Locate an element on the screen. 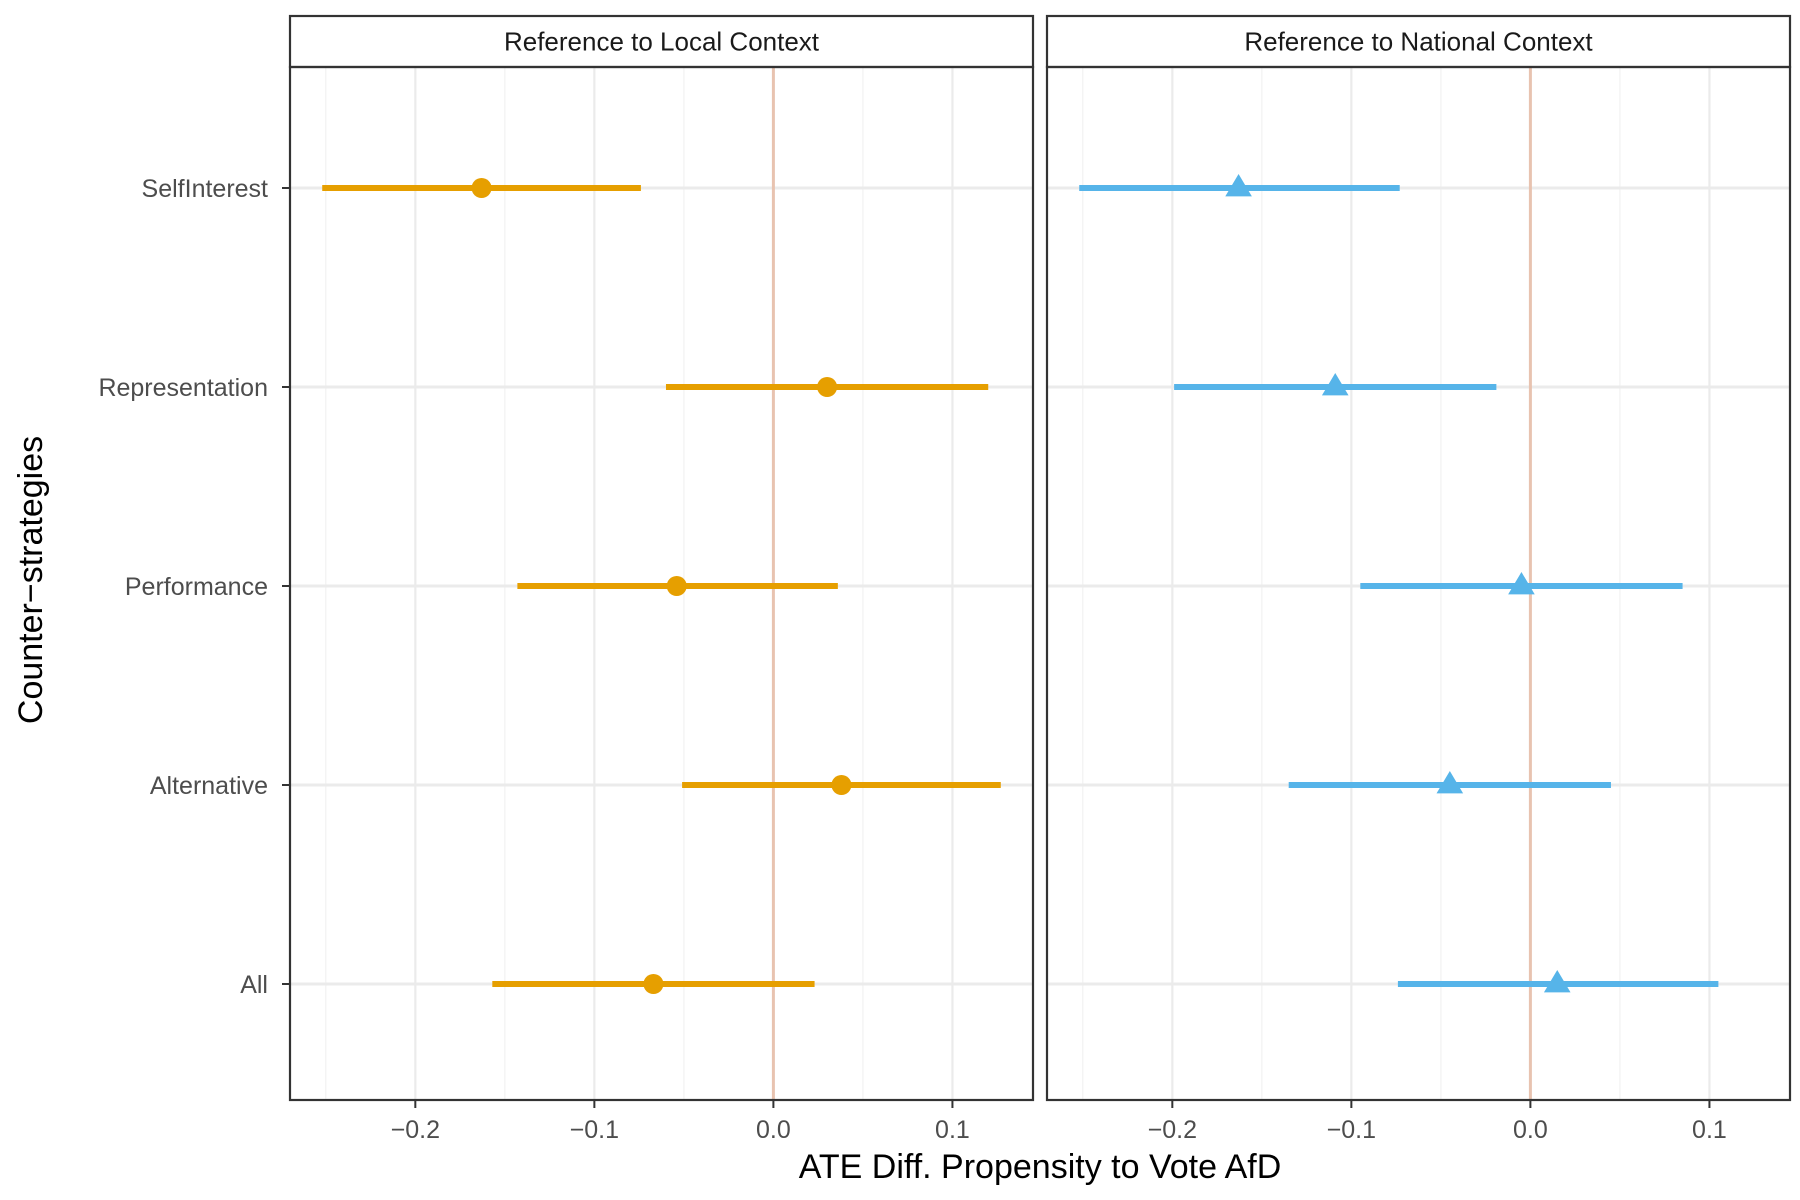 Image resolution: width=1800 pixels, height=1200 pixels. y-axis-title: Counter−strategies is located at coordinates (31, 580).